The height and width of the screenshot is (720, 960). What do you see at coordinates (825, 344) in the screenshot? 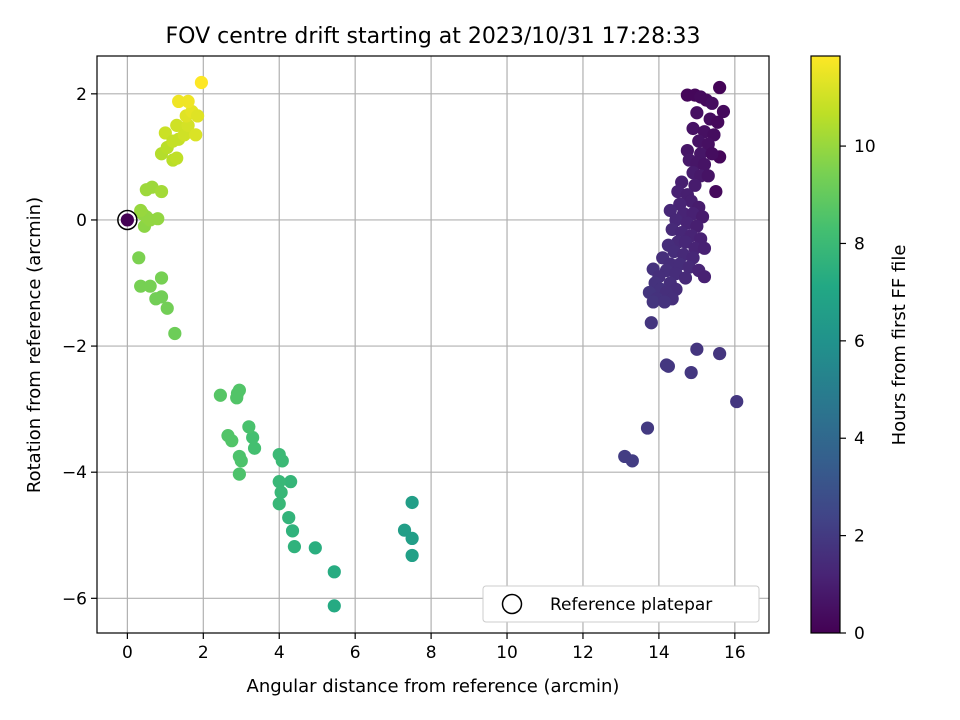
I see `colorbar-gradient` at bounding box center [825, 344].